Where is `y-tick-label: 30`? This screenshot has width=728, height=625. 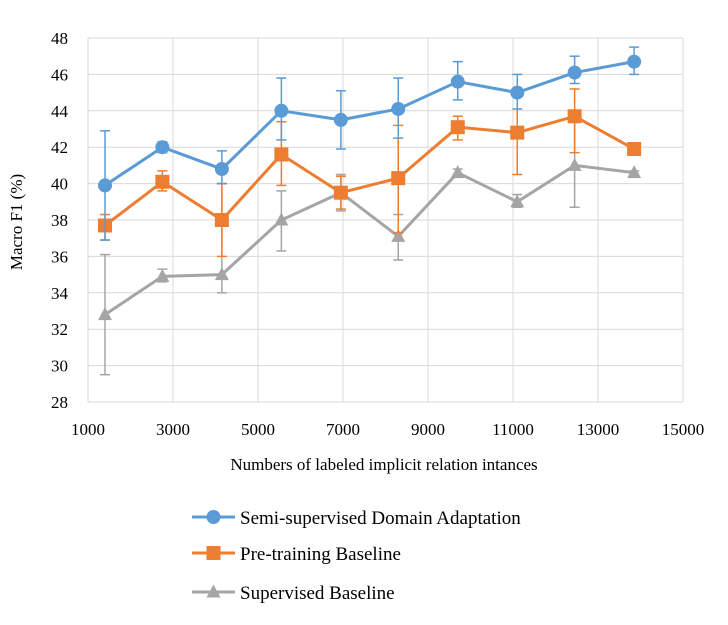
y-tick-label: 30 is located at coordinates (59, 366).